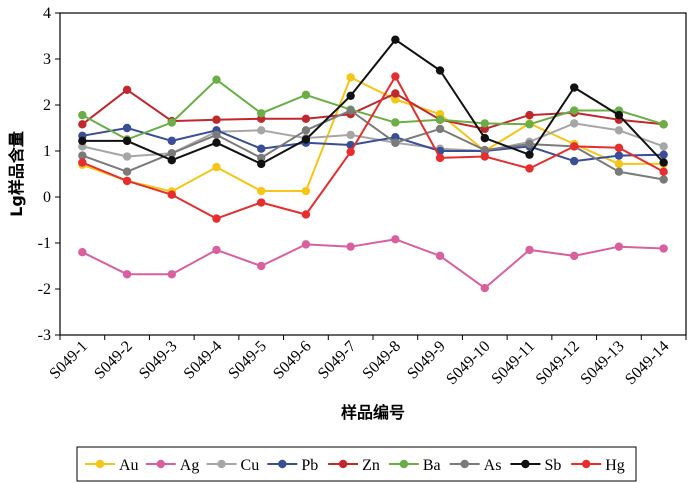  I want to click on legend-label: Ba, so click(432, 465).